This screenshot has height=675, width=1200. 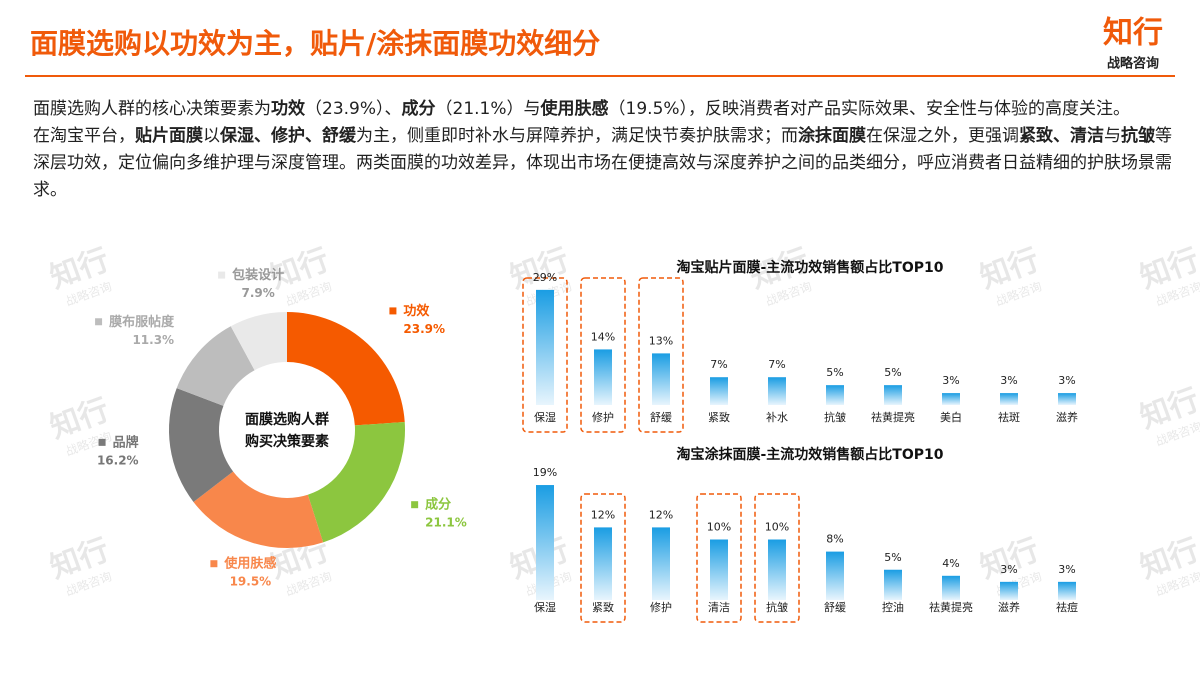 What do you see at coordinates (488, 109) in the screenshot?
I see `text-run: （21.1%）与` at bounding box center [488, 109].